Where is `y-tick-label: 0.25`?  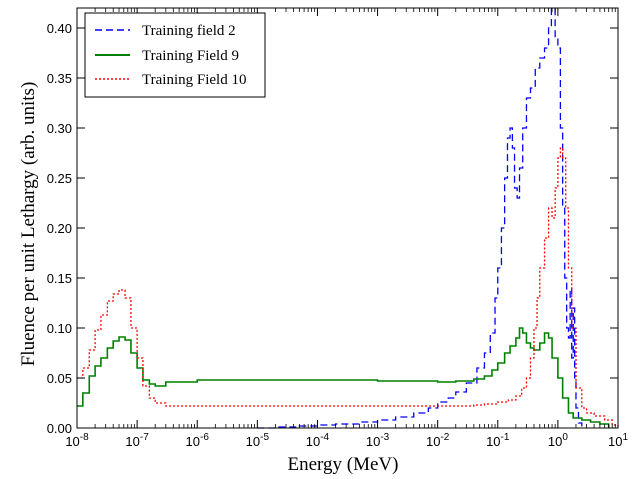
y-tick-label: 0.25 is located at coordinates (59, 178).